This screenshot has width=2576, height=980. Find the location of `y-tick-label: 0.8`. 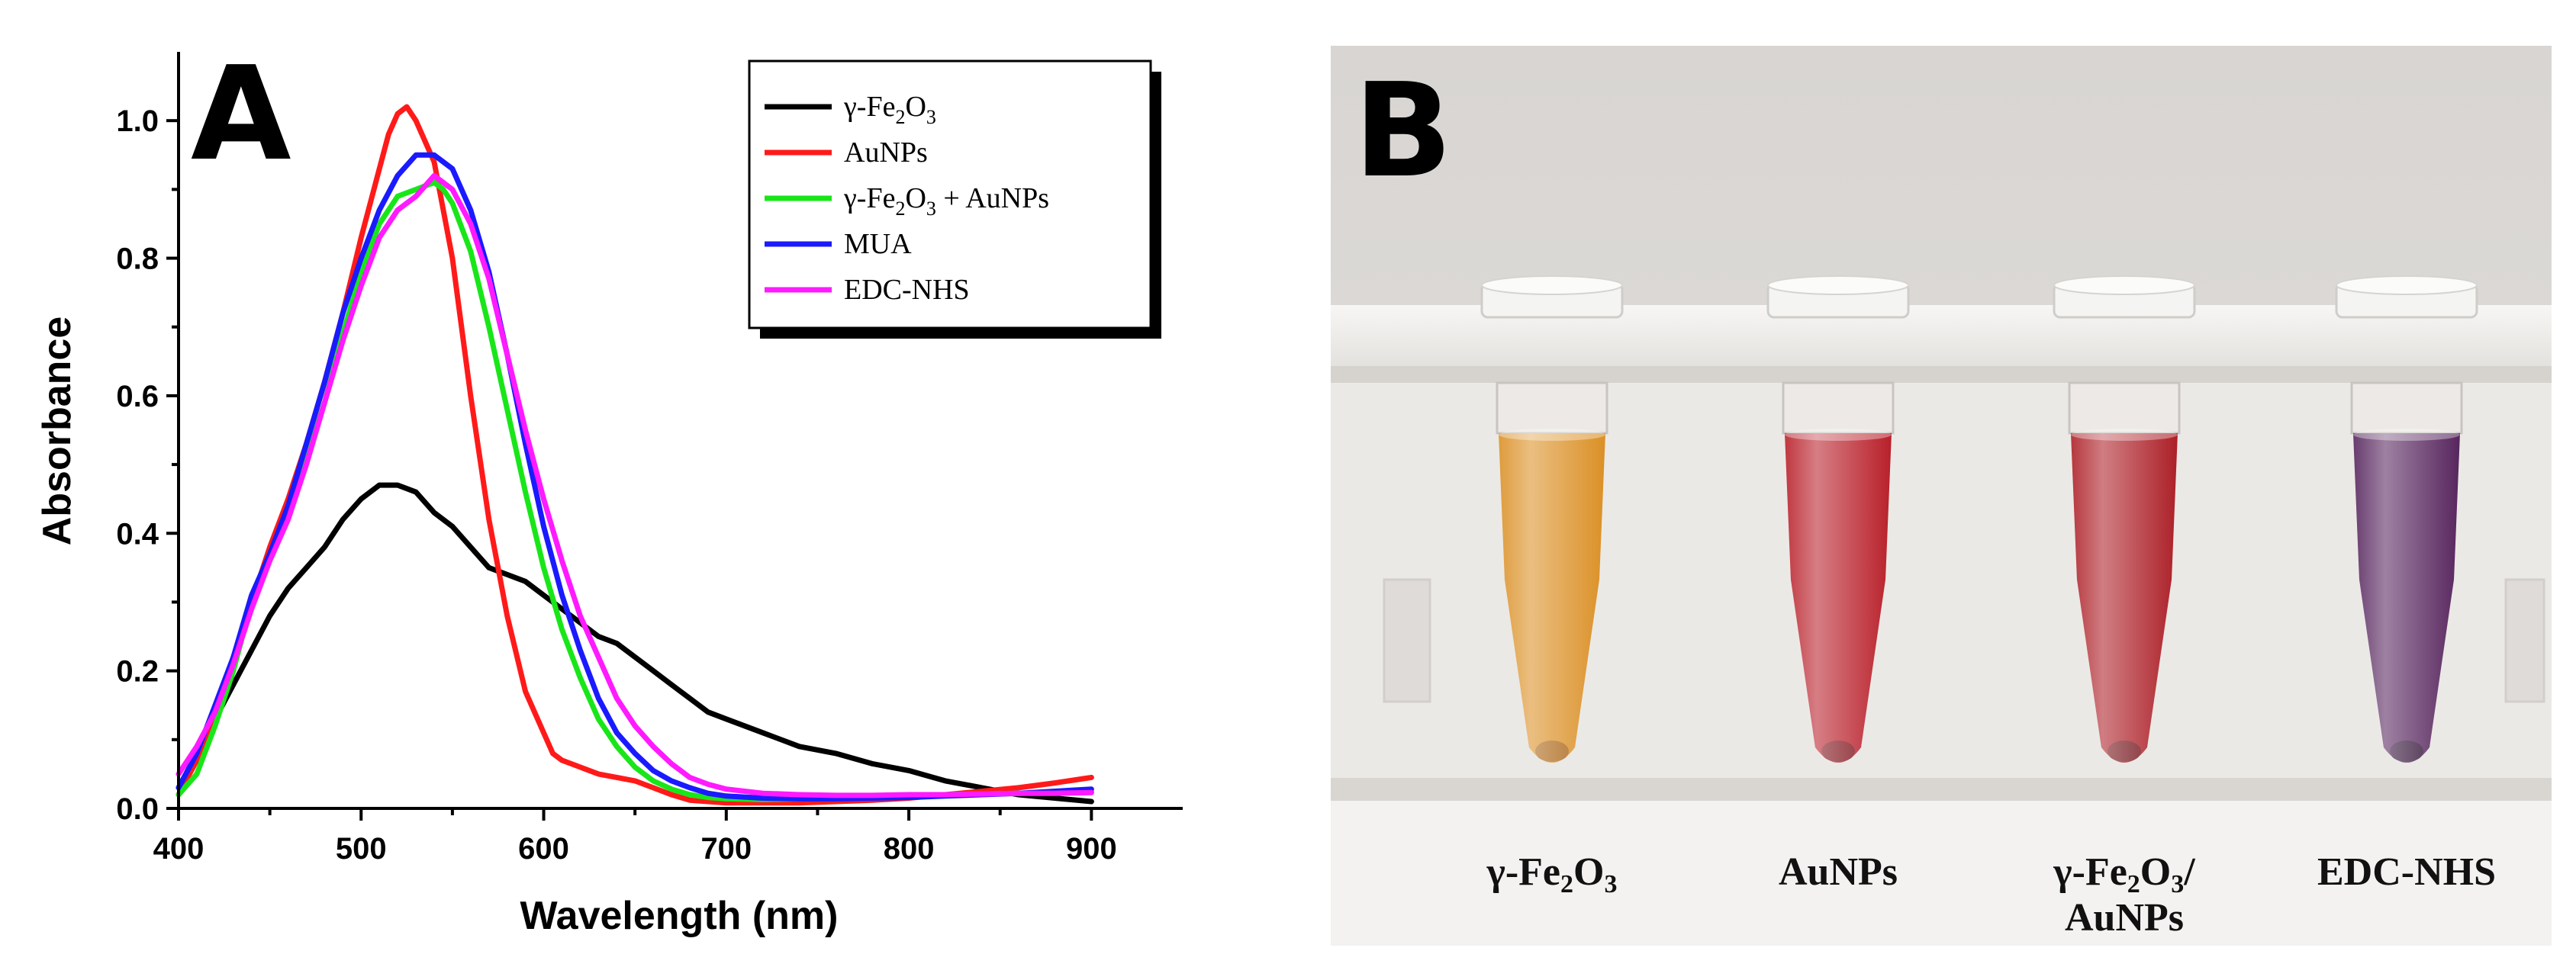

y-tick-label: 0.8 is located at coordinates (137, 259).